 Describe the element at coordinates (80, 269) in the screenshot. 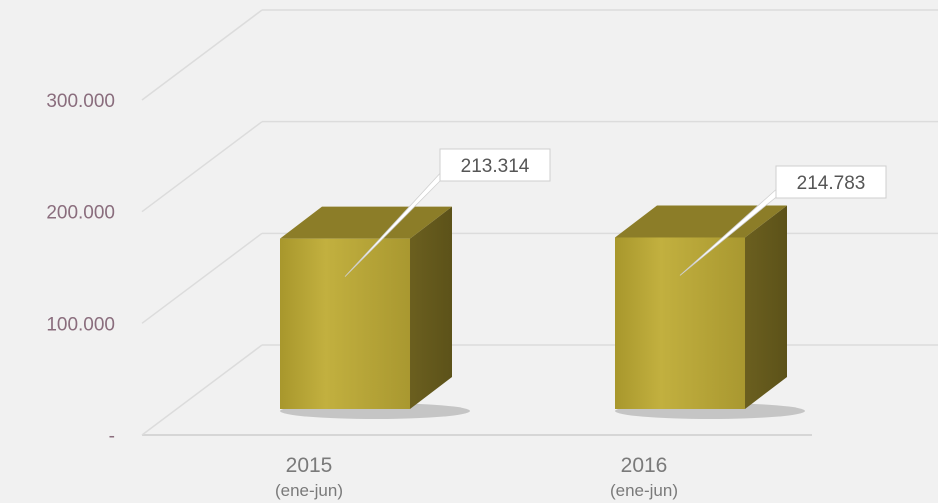

I see `y-axis: - 100.000 200.000 300.000` at that location.